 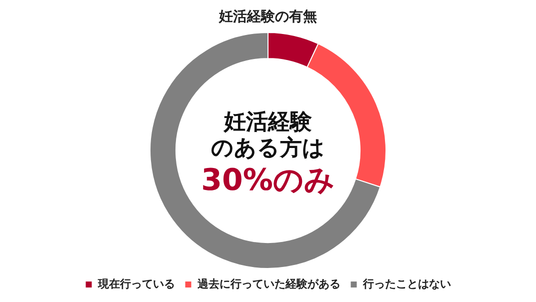 I want to click on legend-label: 行ったことはない, so click(x=406, y=283).